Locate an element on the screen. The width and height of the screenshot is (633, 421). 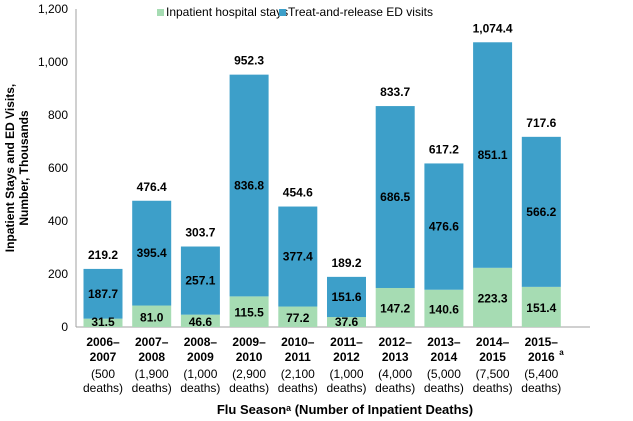
data-label-total: 454.6 is located at coordinates (298, 193).